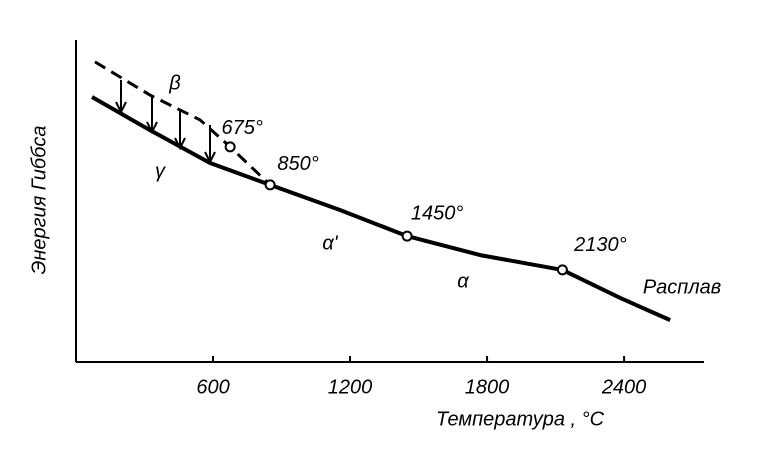 The width and height of the screenshot is (763, 458). Describe the element at coordinates (600, 245) in the screenshot. I see `point-label: 2130°` at that location.